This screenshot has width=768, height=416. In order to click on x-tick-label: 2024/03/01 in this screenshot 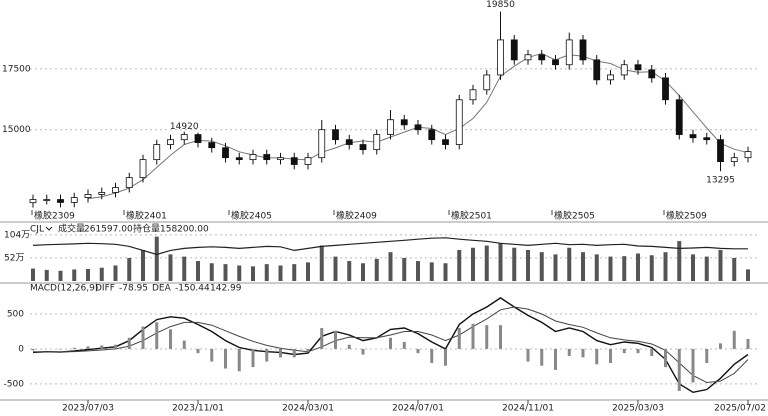, I will do `click(308, 409)`.